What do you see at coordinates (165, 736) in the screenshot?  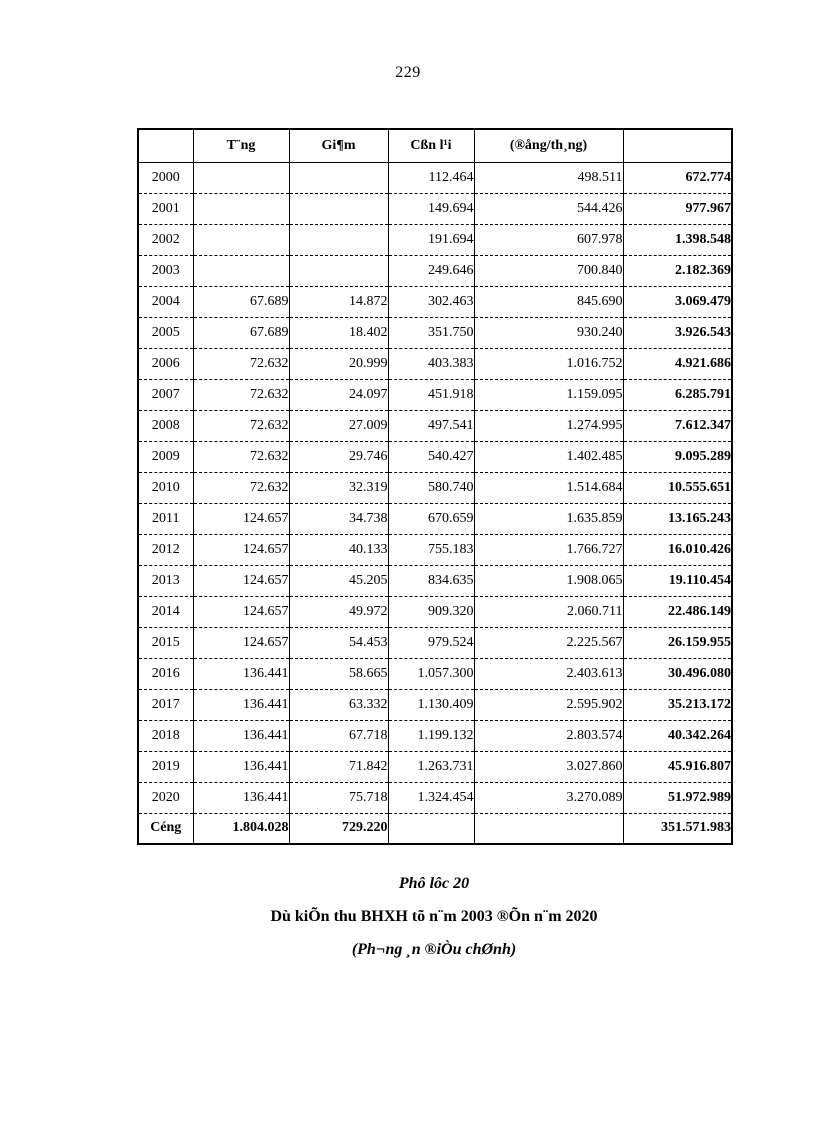 I see `cell-year: 2018` at bounding box center [165, 736].